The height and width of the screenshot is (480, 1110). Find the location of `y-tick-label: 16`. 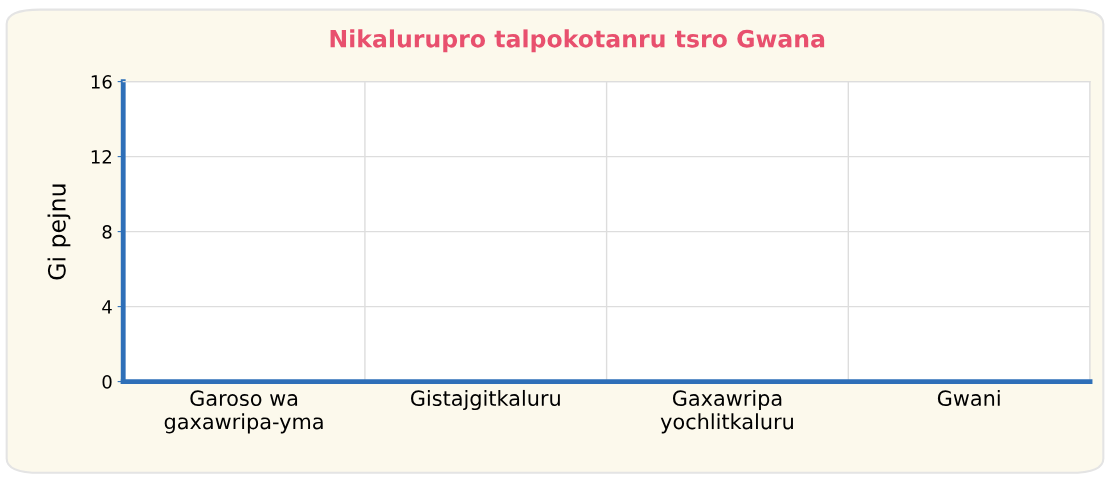

y-tick-label: 16 is located at coordinates (101, 82).